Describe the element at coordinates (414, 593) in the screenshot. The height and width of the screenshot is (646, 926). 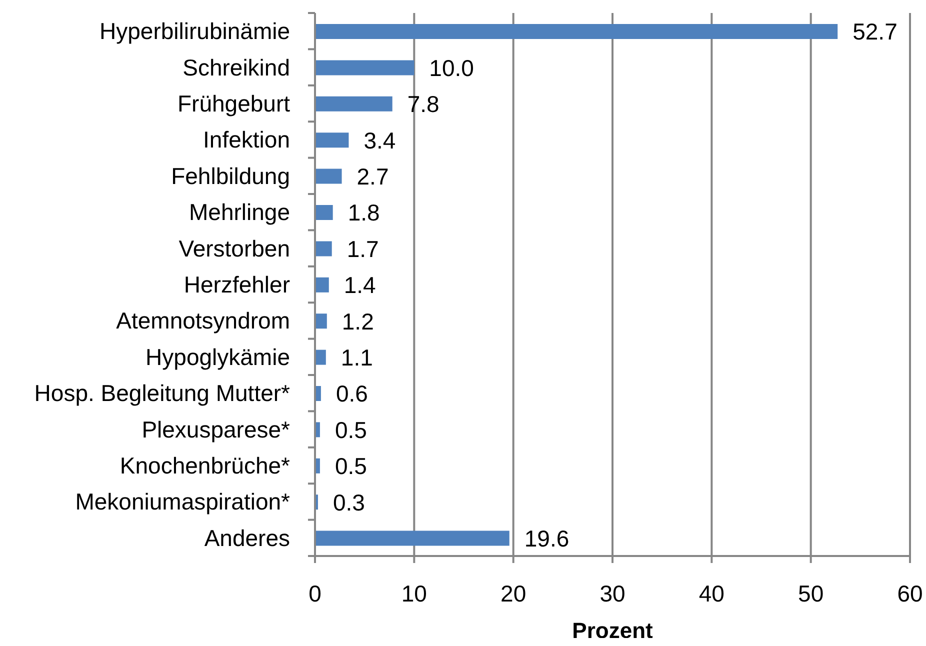
I see `x-tick-label: 10` at that location.